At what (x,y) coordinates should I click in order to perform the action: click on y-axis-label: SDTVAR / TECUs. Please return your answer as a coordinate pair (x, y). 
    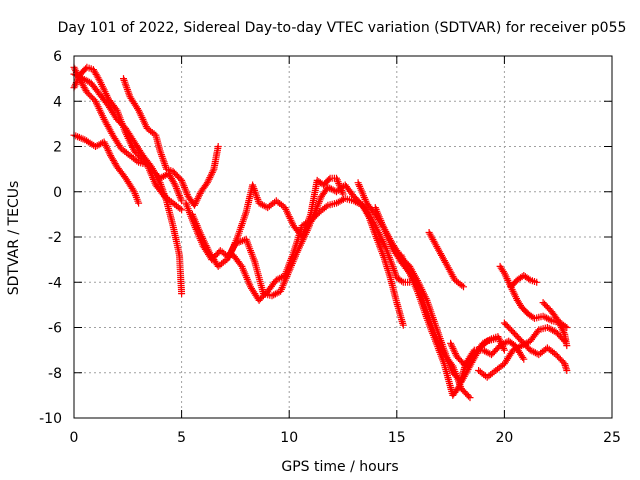
    Looking at the image, I should click on (14, 238).